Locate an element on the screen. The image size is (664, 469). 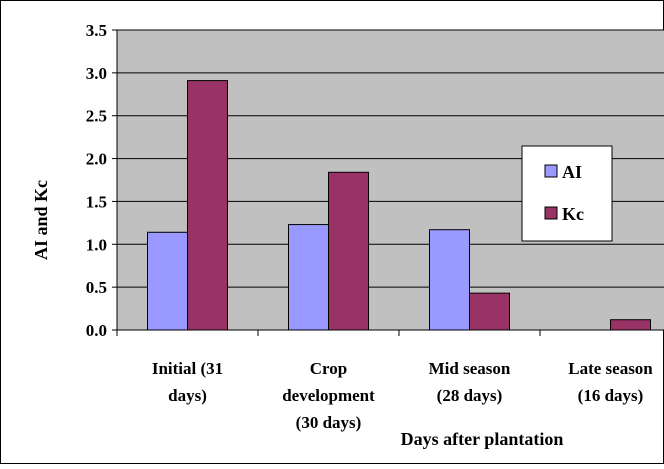
legend-swatch-kc is located at coordinates (551, 213).